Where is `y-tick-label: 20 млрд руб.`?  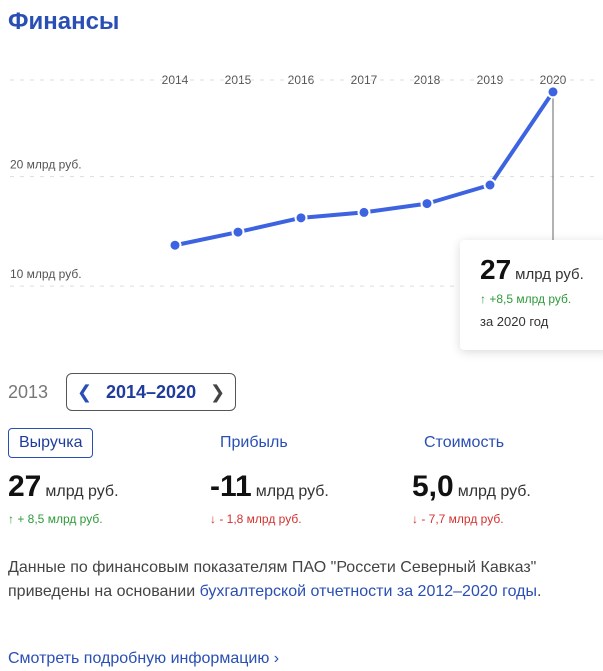 y-tick-label: 20 млрд руб. is located at coordinates (46, 165).